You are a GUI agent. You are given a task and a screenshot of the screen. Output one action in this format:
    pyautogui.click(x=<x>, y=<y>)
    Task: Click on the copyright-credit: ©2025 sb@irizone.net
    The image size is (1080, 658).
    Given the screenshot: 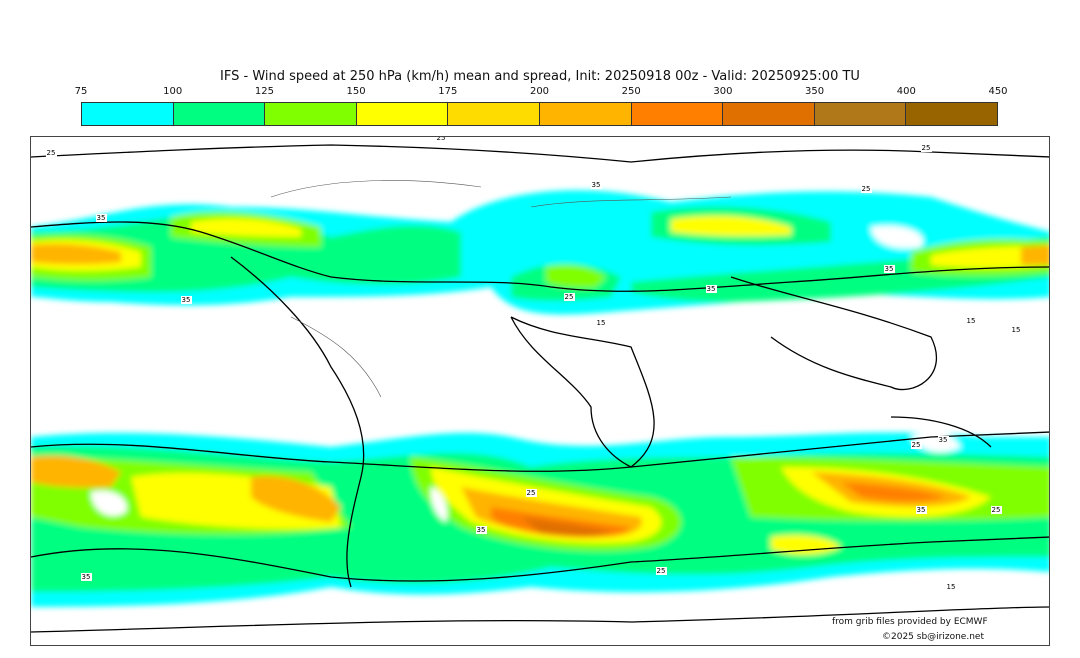 What is the action you would take?
    pyautogui.click(x=933, y=637)
    